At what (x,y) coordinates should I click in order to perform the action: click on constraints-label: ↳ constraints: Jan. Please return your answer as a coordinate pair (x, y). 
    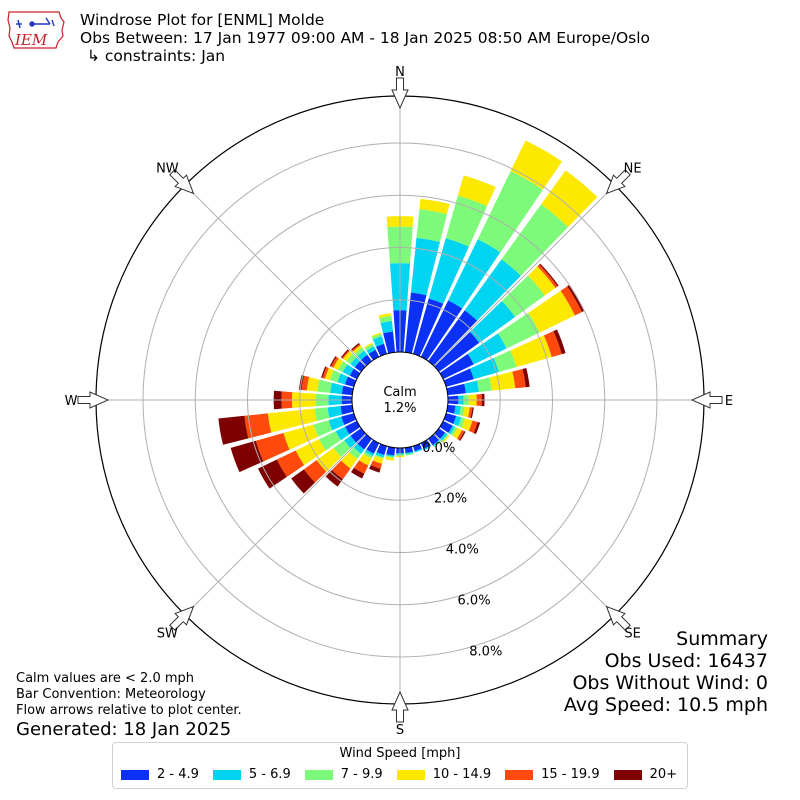
    Looking at the image, I should click on (156, 56).